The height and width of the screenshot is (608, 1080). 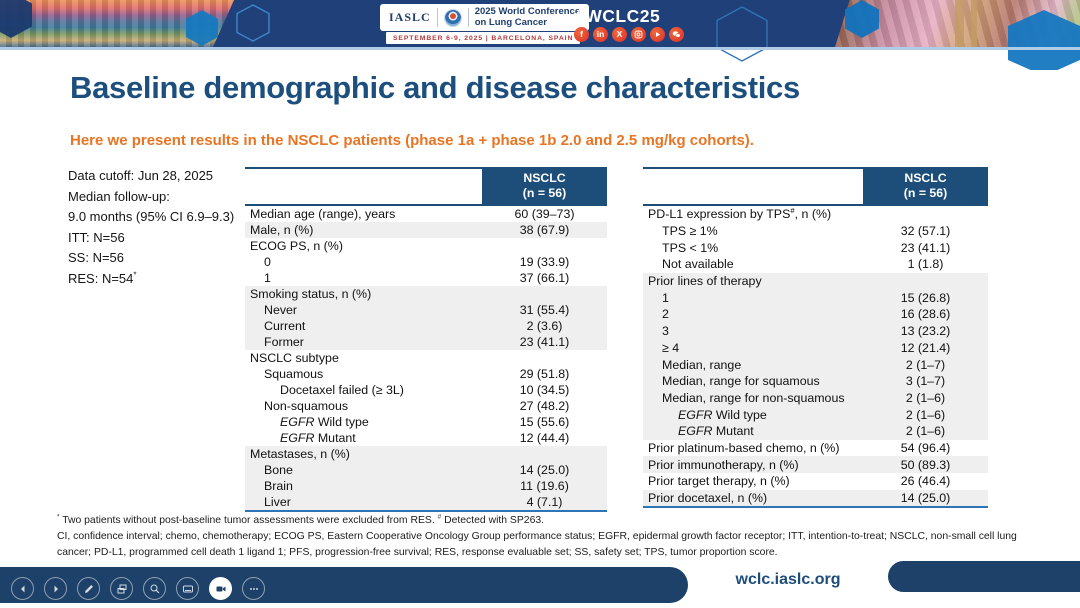 What do you see at coordinates (342, 390) in the screenshot?
I see `row-label: Docetaxel failed (≥ 3L)` at bounding box center [342, 390].